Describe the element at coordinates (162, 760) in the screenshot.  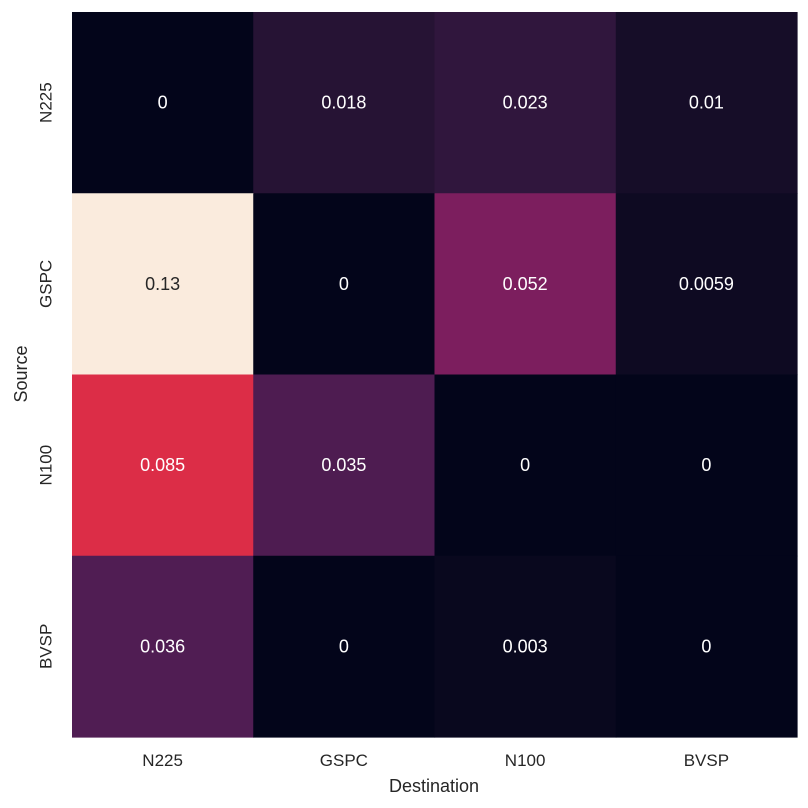
I see `x-tick-label: N225` at that location.